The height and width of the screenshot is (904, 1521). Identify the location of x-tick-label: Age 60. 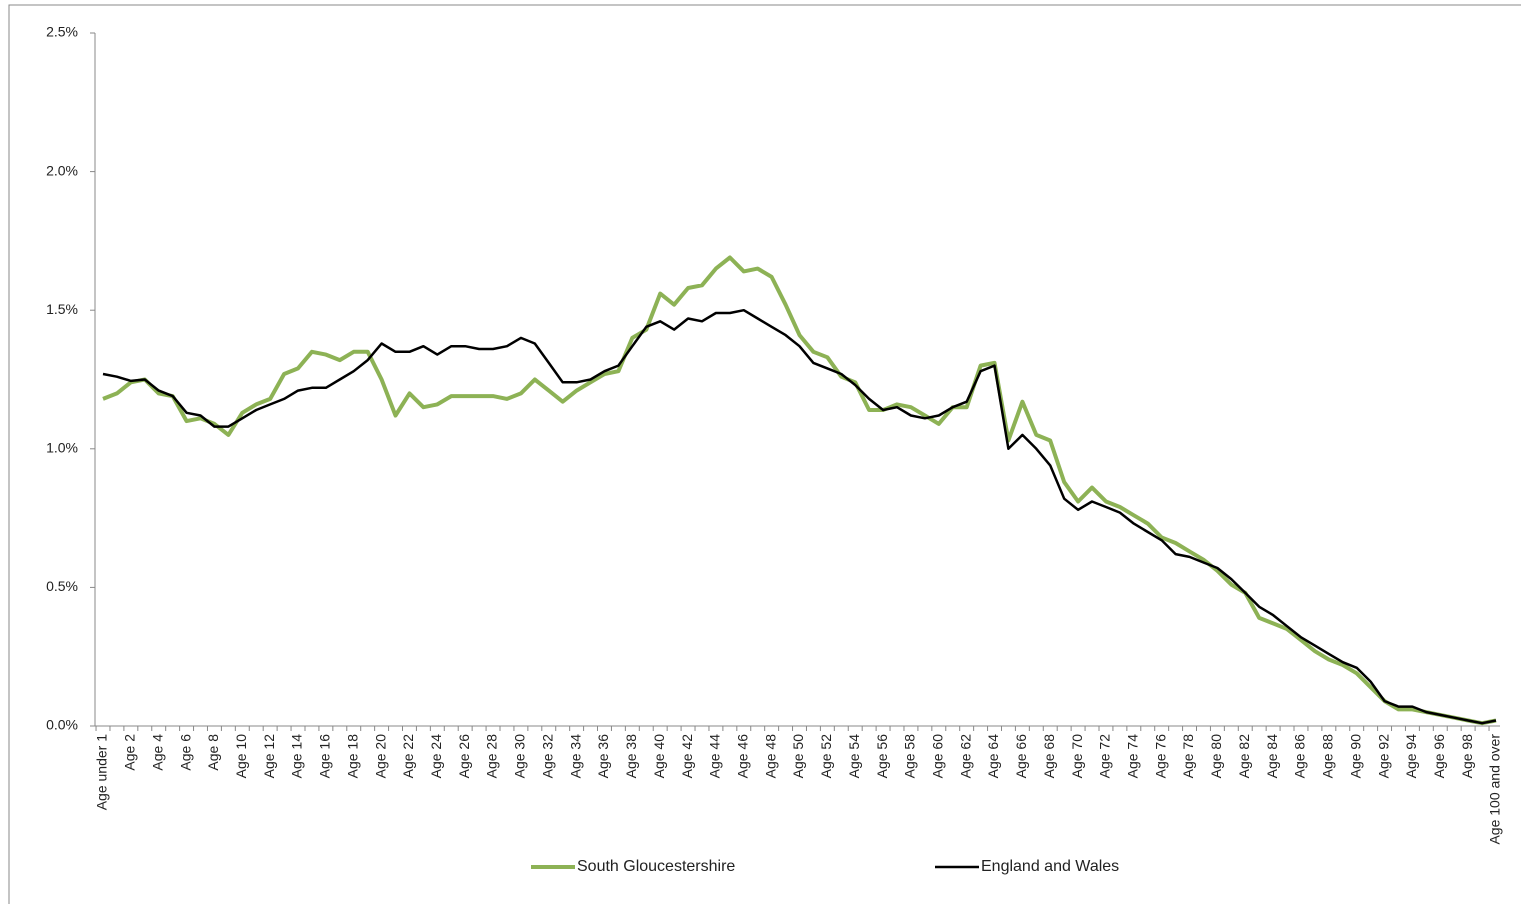
(938, 756).